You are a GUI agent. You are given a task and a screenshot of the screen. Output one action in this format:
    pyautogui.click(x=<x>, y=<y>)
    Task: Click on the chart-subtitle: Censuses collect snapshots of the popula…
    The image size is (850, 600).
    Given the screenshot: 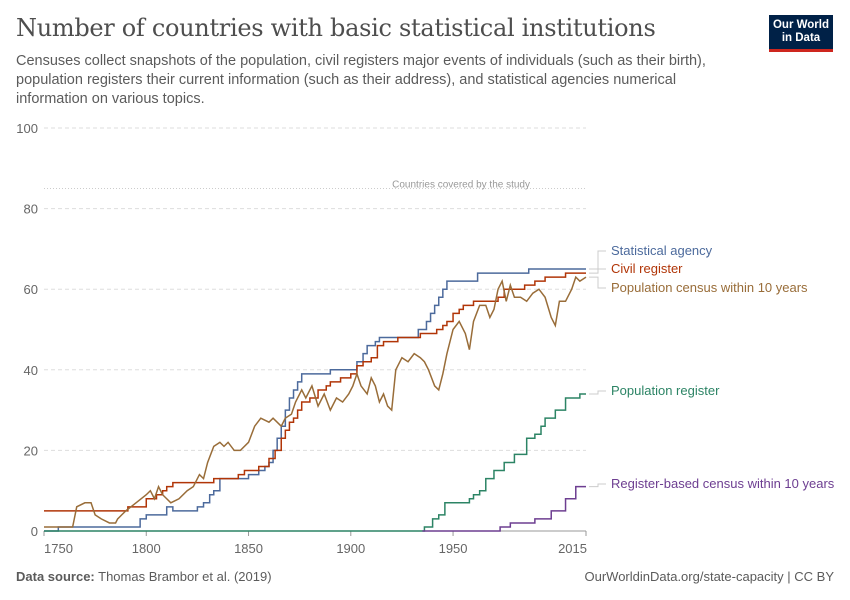 What is the action you would take?
    pyautogui.click(x=361, y=80)
    